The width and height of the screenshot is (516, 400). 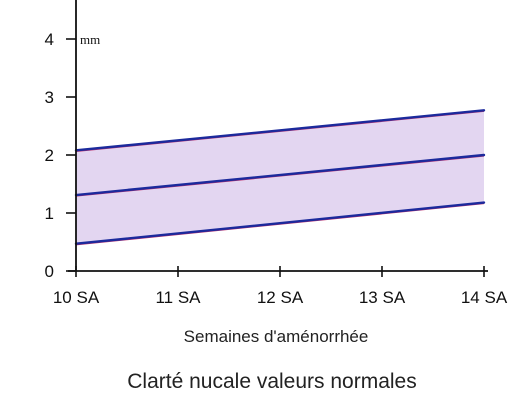 I want to click on y-unit-label: mm, so click(x=90, y=39).